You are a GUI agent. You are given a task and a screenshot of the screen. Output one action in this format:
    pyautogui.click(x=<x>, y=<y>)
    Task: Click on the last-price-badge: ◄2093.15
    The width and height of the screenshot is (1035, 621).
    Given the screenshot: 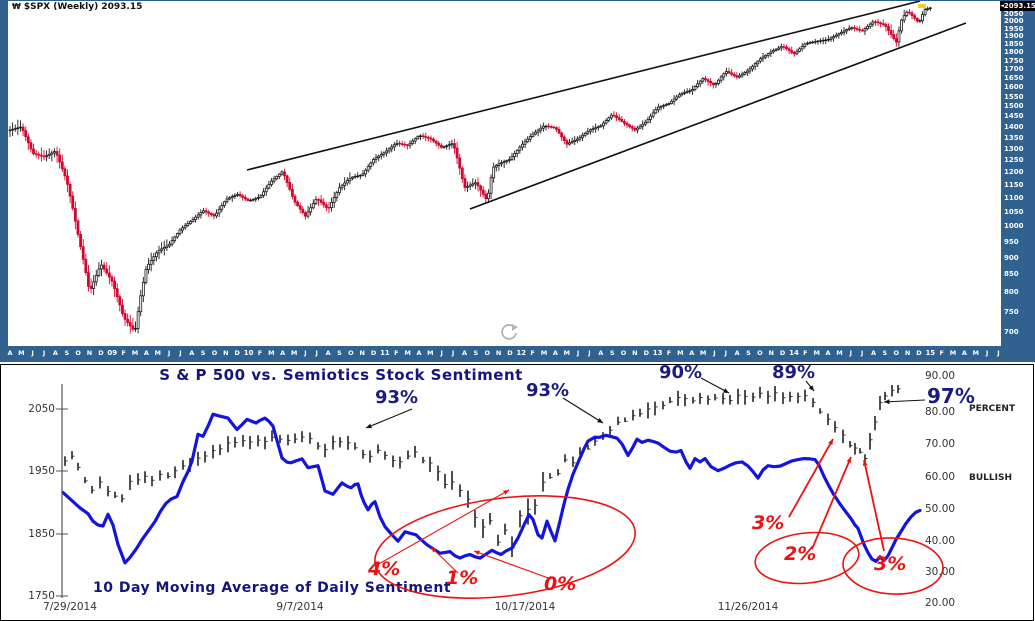 What is the action you would take?
    pyautogui.click(x=1017, y=6)
    